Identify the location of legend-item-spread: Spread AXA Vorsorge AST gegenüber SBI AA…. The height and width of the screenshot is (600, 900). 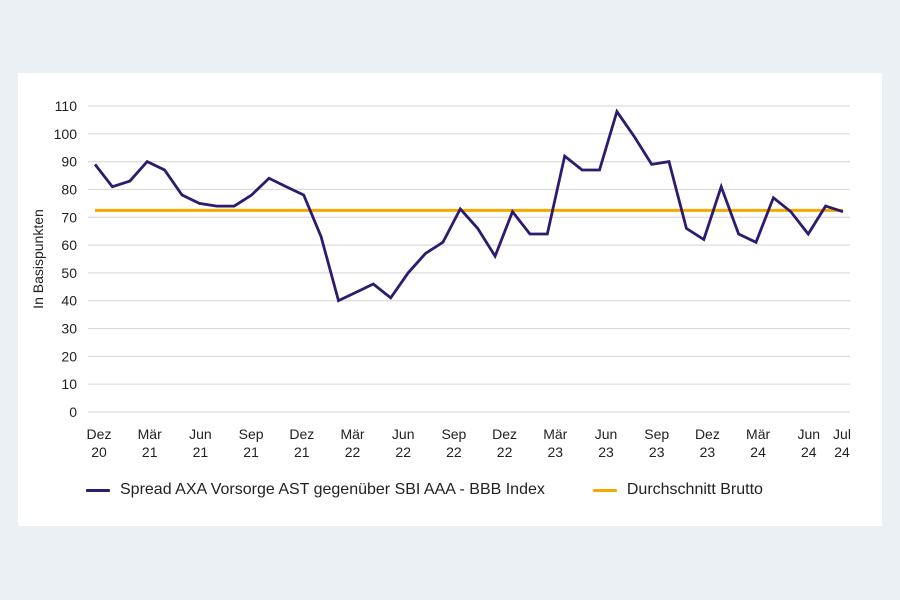
(315, 490).